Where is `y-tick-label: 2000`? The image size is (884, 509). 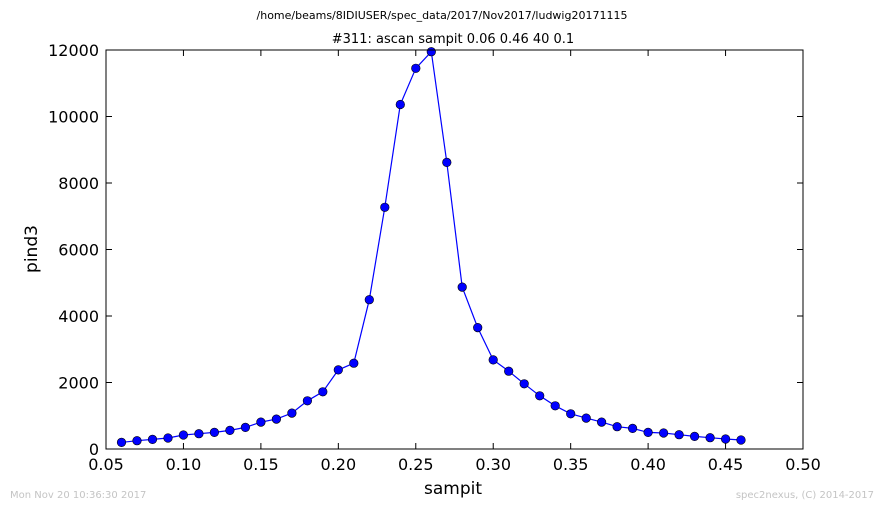
y-tick-label: 2000 is located at coordinates (78, 383).